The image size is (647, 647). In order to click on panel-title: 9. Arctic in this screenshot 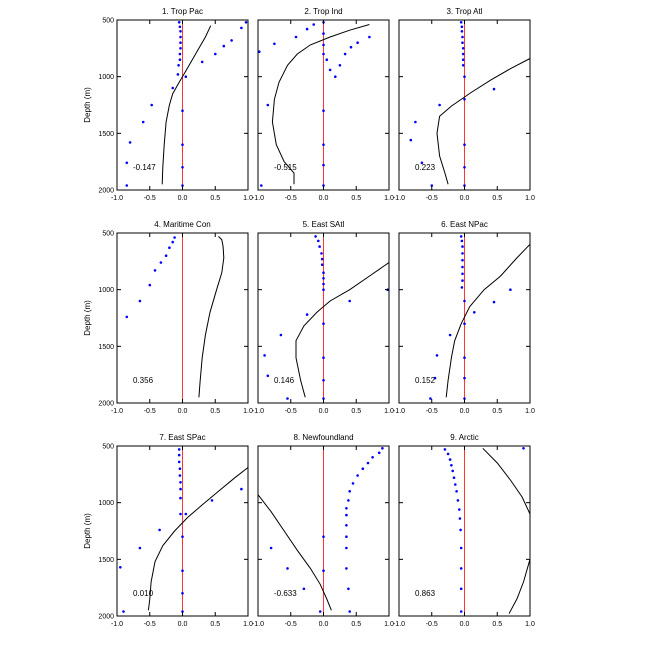, I will do `click(464, 437)`.